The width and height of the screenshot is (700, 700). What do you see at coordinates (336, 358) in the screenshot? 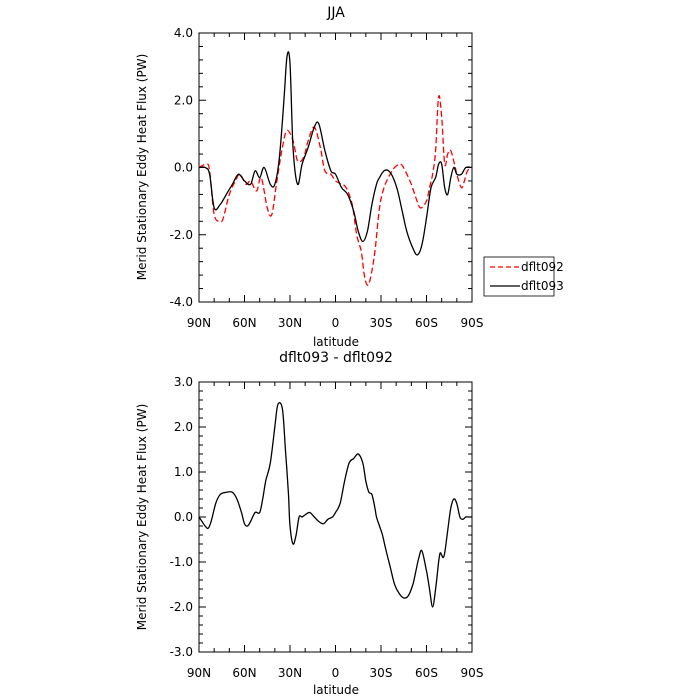
I see `bottom-panel-title: dflt093 - dflt092` at bounding box center [336, 358].